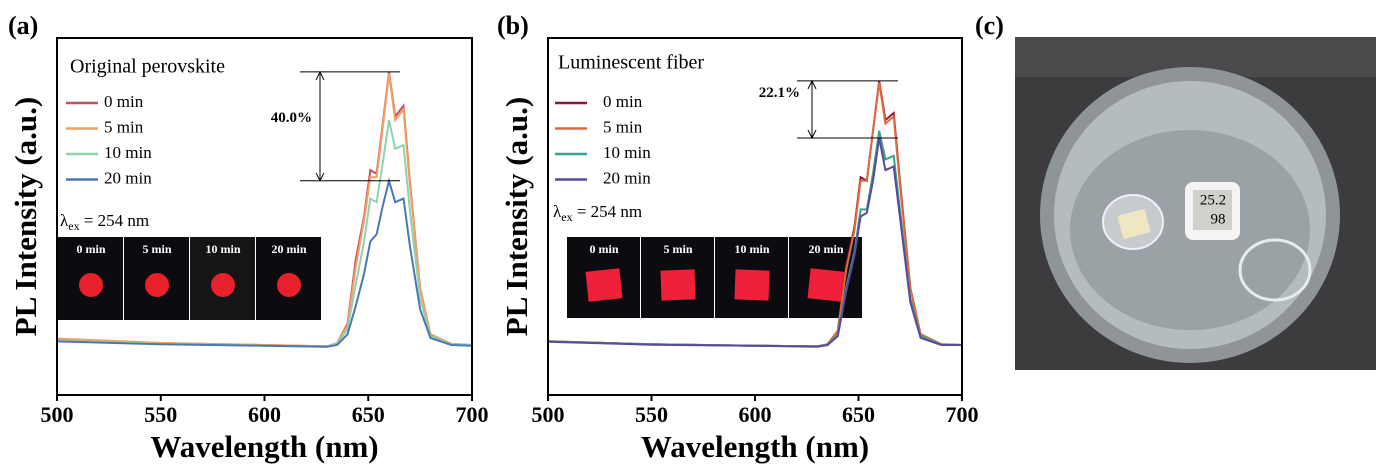 The image size is (1376, 468). What do you see at coordinates (1275, 270) in the screenshot?
I see `empty-dish` at bounding box center [1275, 270].